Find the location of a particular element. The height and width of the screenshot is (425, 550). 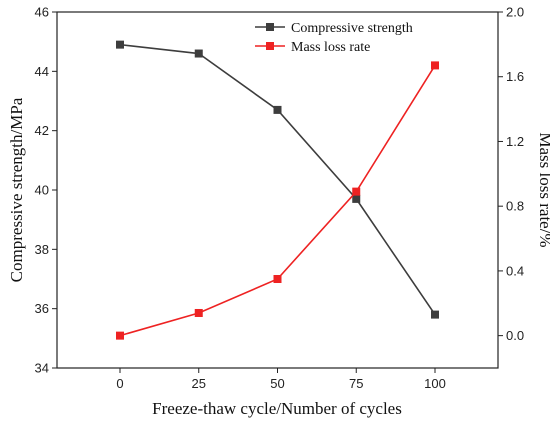

y2-tick-label: 2.0 is located at coordinates (515, 12).